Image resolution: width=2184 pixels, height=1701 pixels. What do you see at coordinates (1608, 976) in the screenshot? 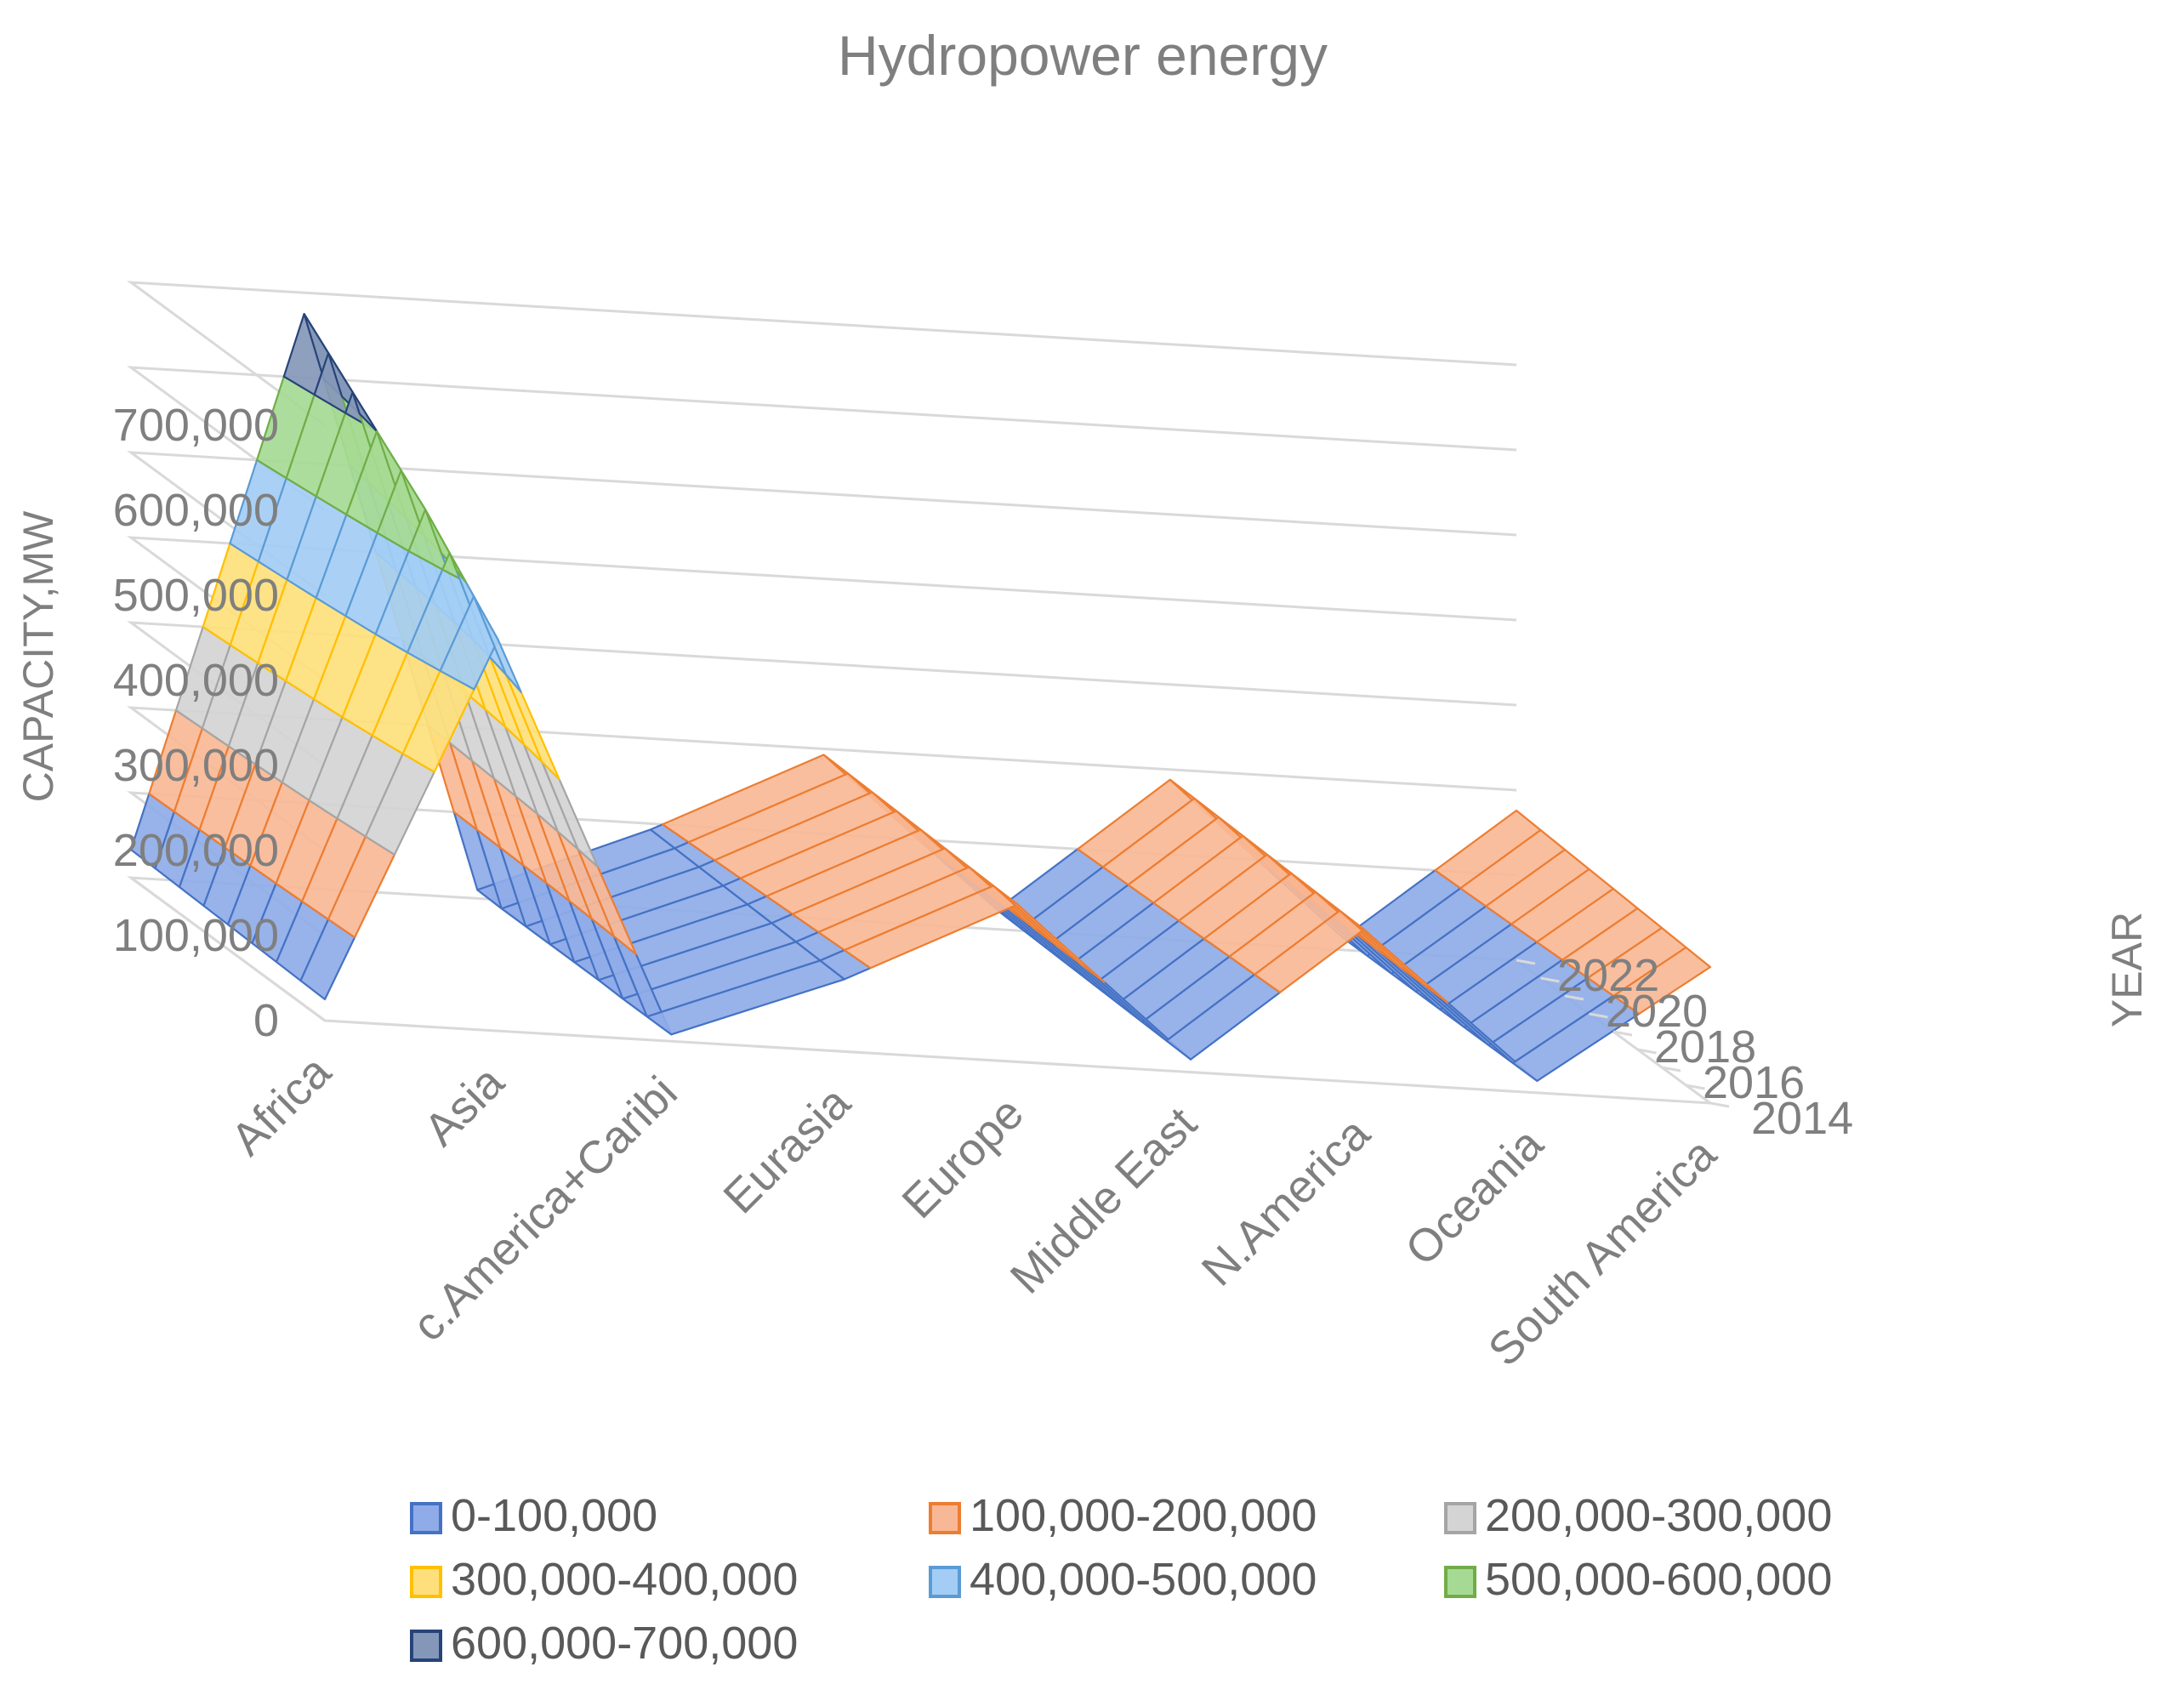
I see `year-tick-label: 2022` at bounding box center [1608, 976].